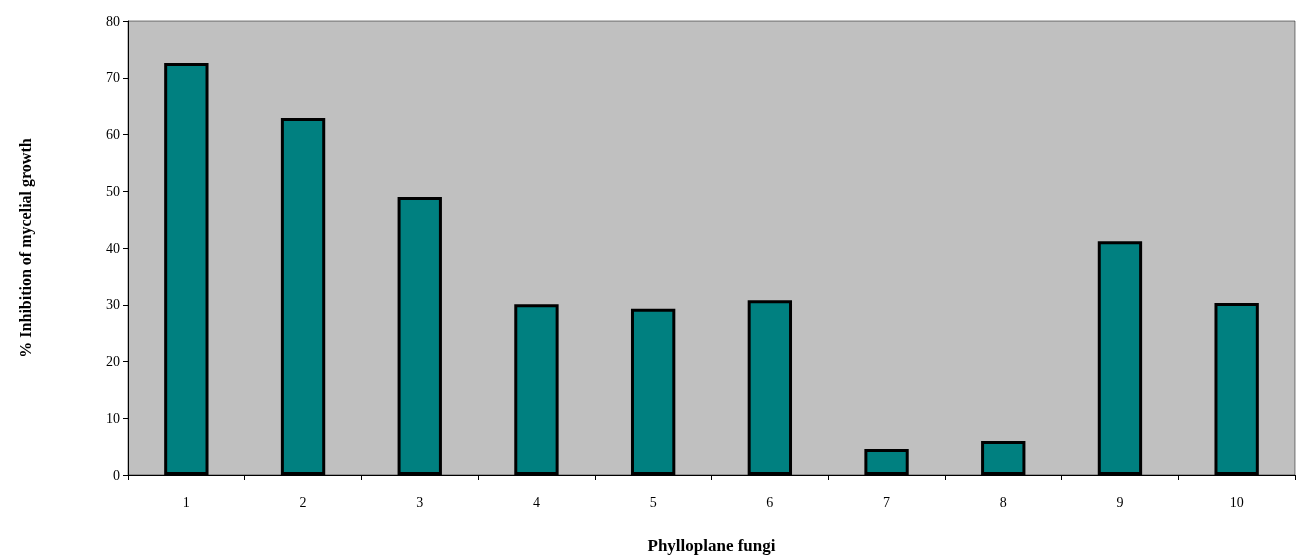  Describe the element at coordinates (113, 21) in the screenshot. I see `y-tick-label: 80` at that location.